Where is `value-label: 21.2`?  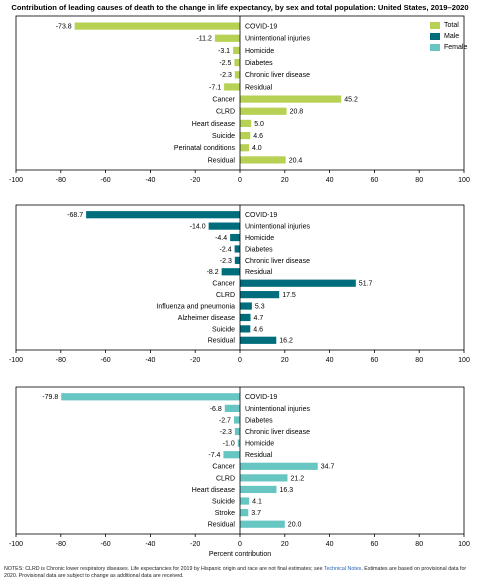
value-label: 21.2 is located at coordinates (297, 478).